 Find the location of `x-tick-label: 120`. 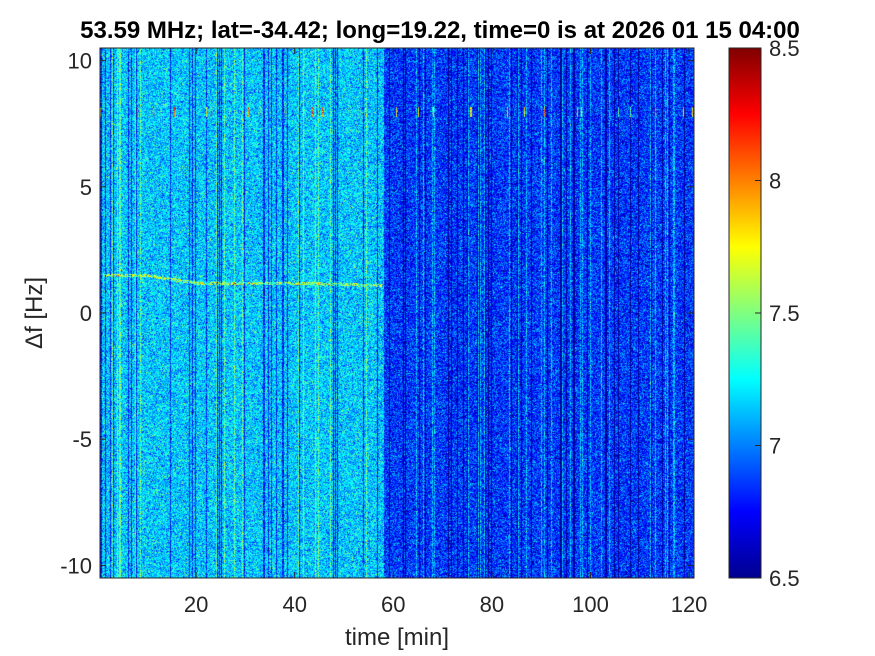

x-tick-label: 120 is located at coordinates (689, 604).